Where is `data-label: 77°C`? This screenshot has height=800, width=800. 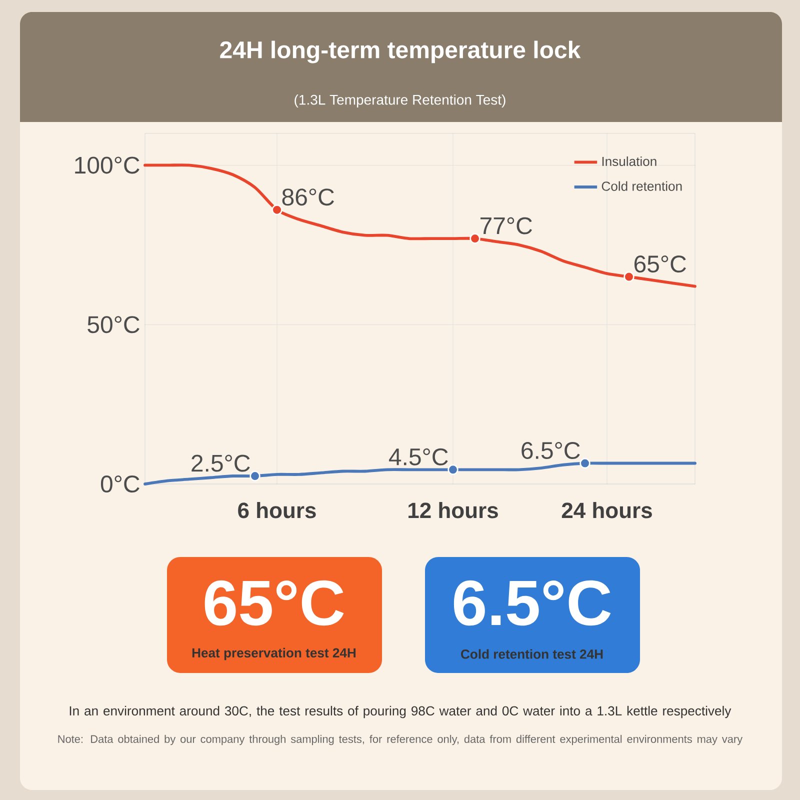 data-label: 77°C is located at coordinates (506, 225).